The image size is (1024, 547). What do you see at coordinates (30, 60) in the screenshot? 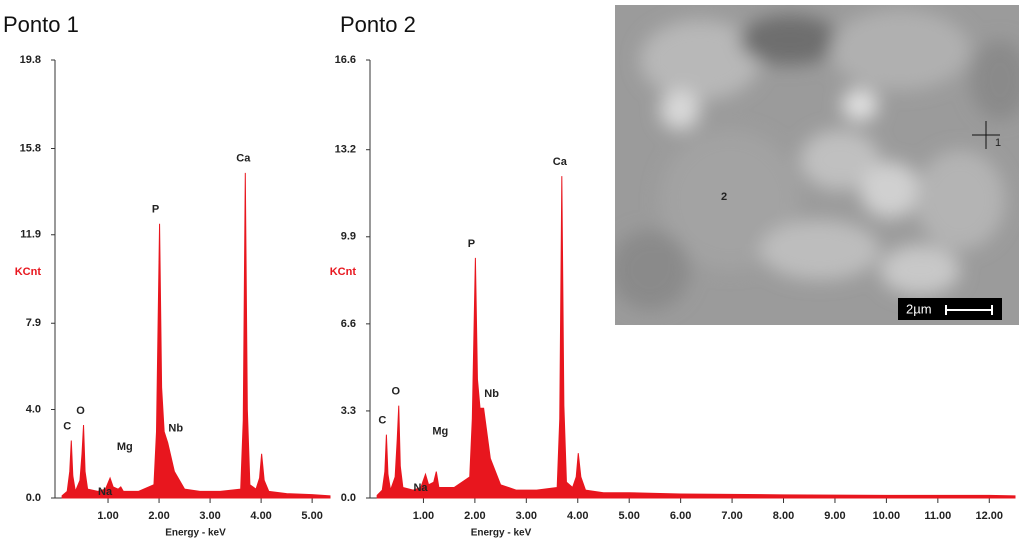
I see `y-tick-label: 19.8` at bounding box center [30, 60].